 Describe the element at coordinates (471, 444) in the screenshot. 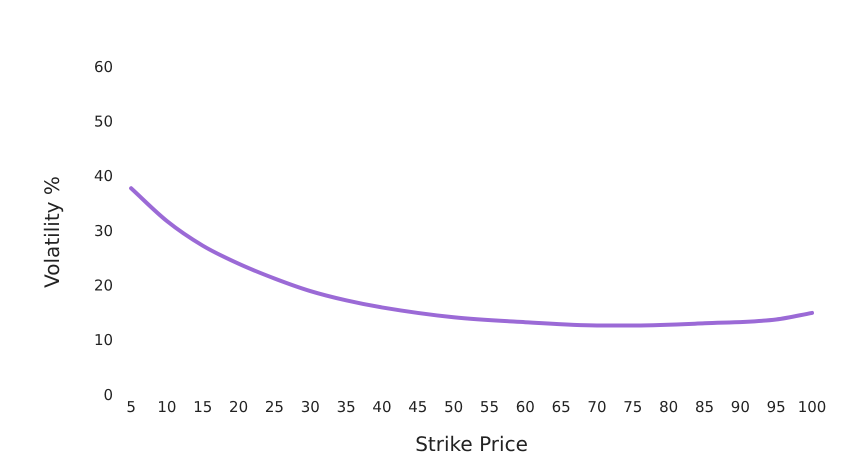

I see `x-axis-title: Strike Price` at that location.